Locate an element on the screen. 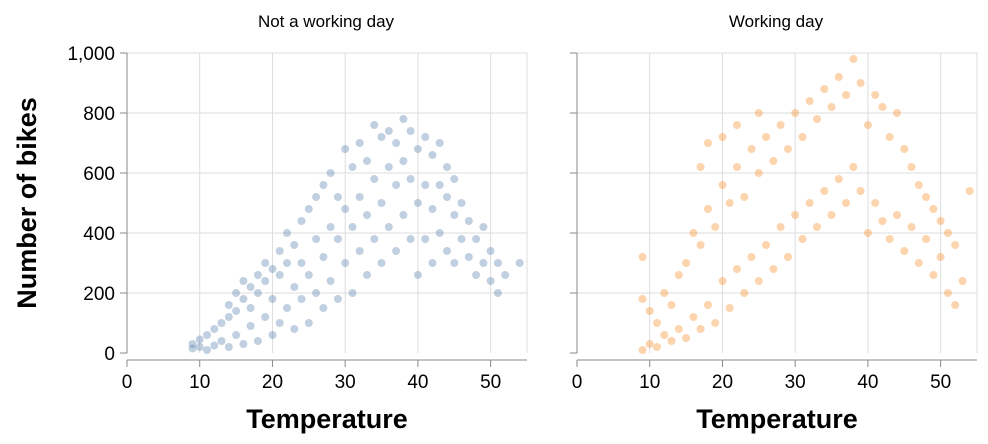 This screenshot has width=988, height=444. x-tick-label: 50 is located at coordinates (490, 382).